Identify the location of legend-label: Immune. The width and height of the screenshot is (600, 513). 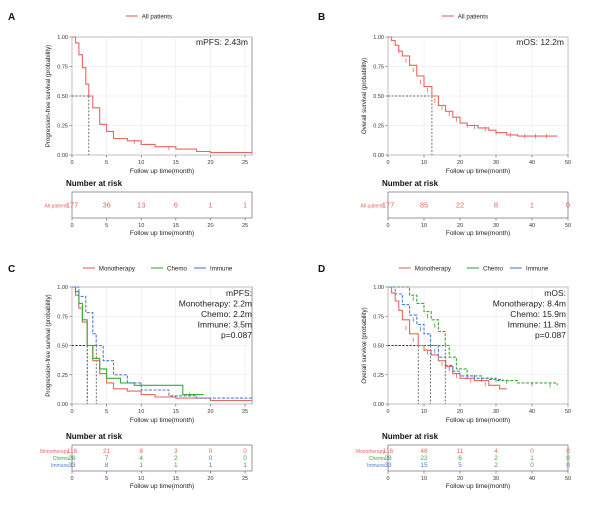
(537, 269).